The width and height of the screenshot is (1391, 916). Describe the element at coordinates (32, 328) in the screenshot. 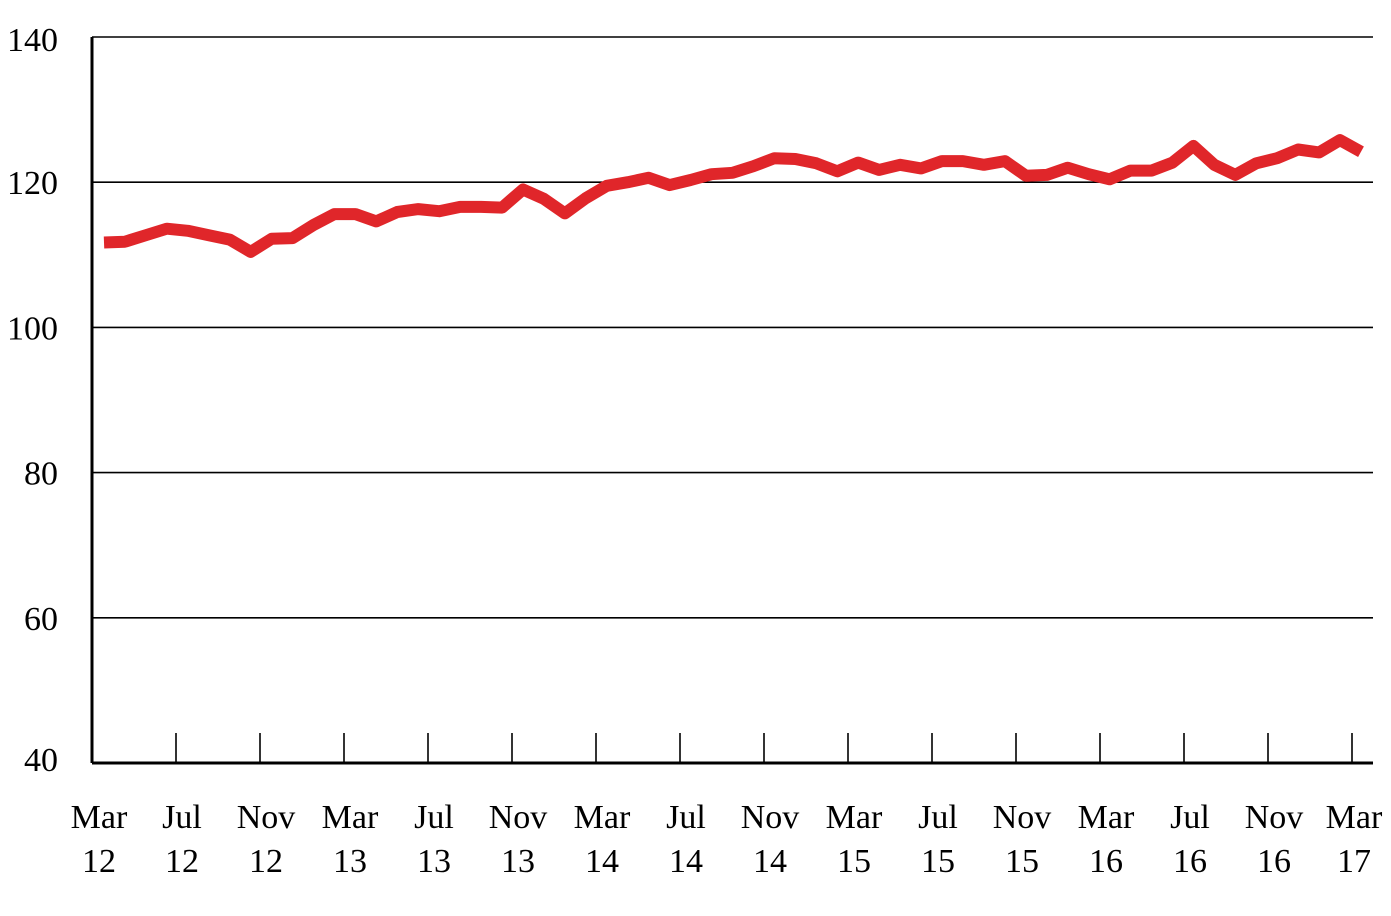

I see `y-tick-label: 100` at that location.